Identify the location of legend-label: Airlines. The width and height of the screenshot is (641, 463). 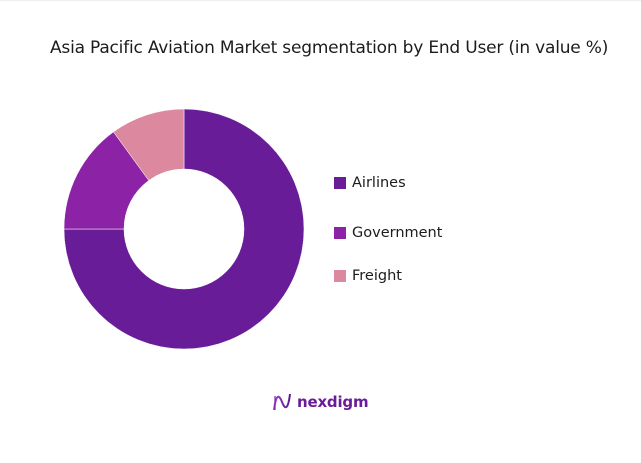
(379, 183).